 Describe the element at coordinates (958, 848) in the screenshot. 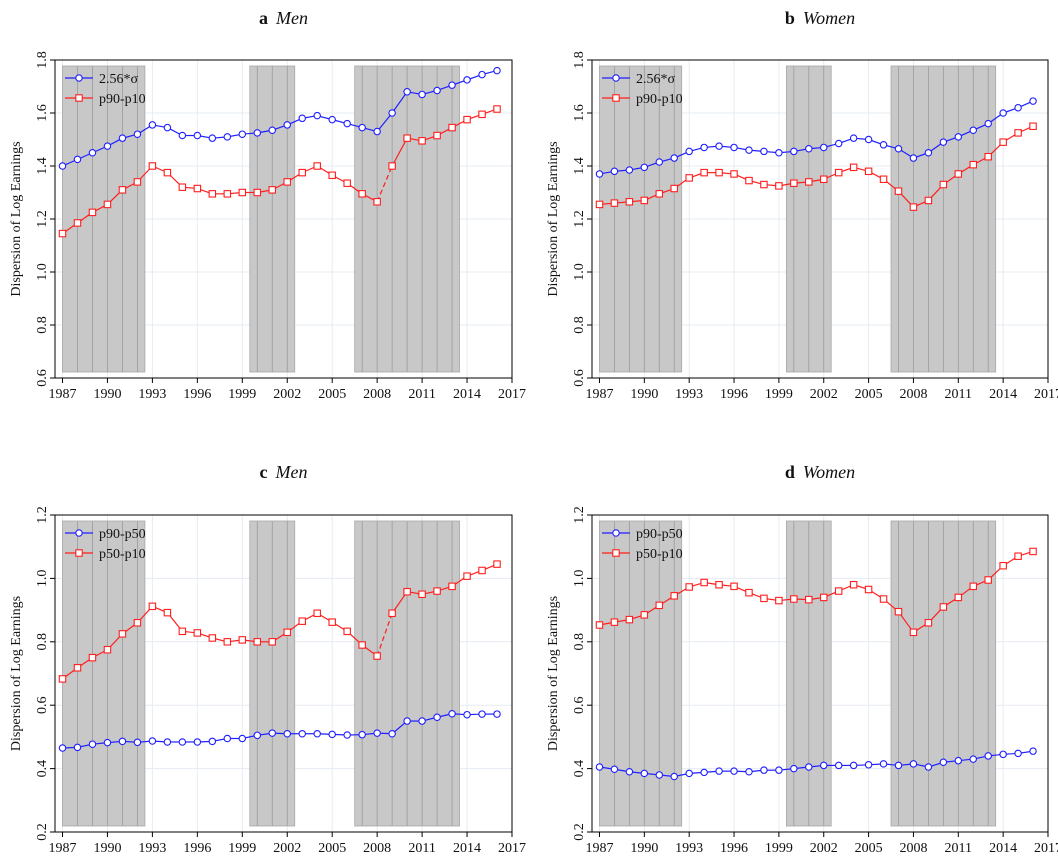

I see `x-tick-label: 2011` at that location.